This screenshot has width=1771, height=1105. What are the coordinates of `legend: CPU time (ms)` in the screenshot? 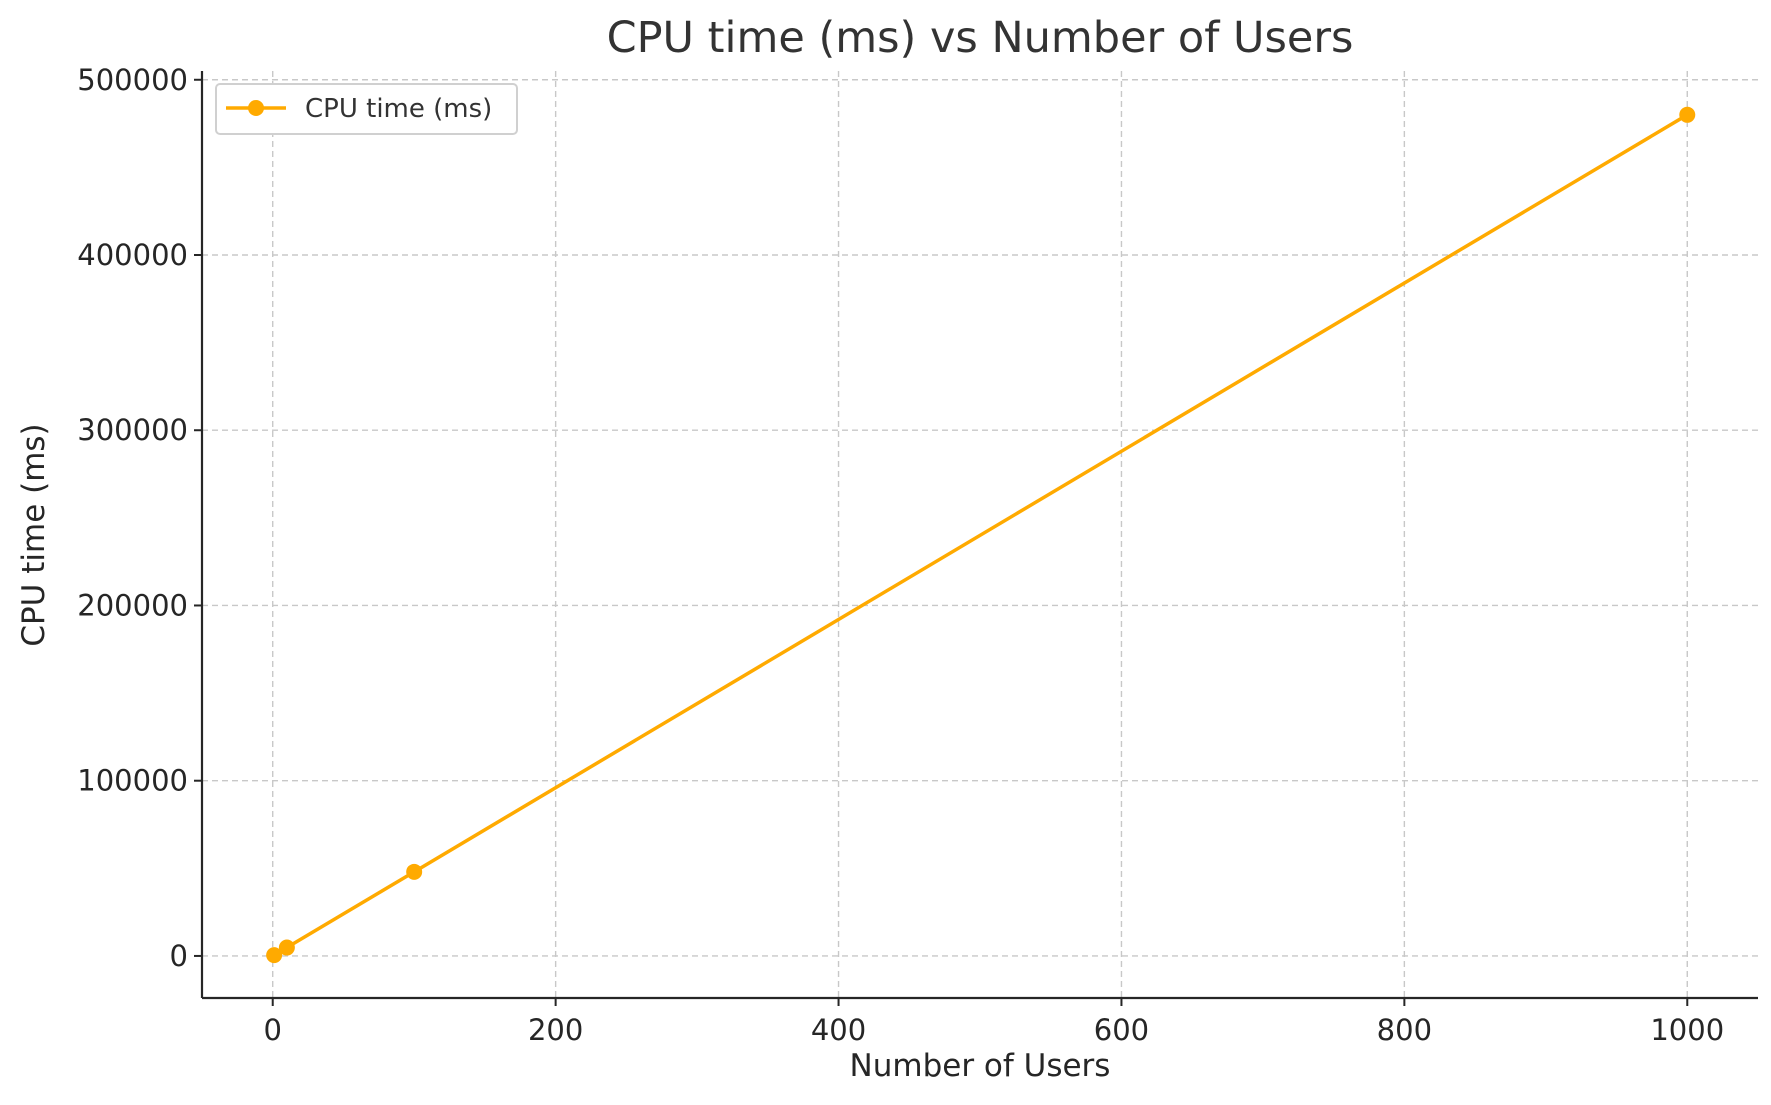 It's located at (366, 109).